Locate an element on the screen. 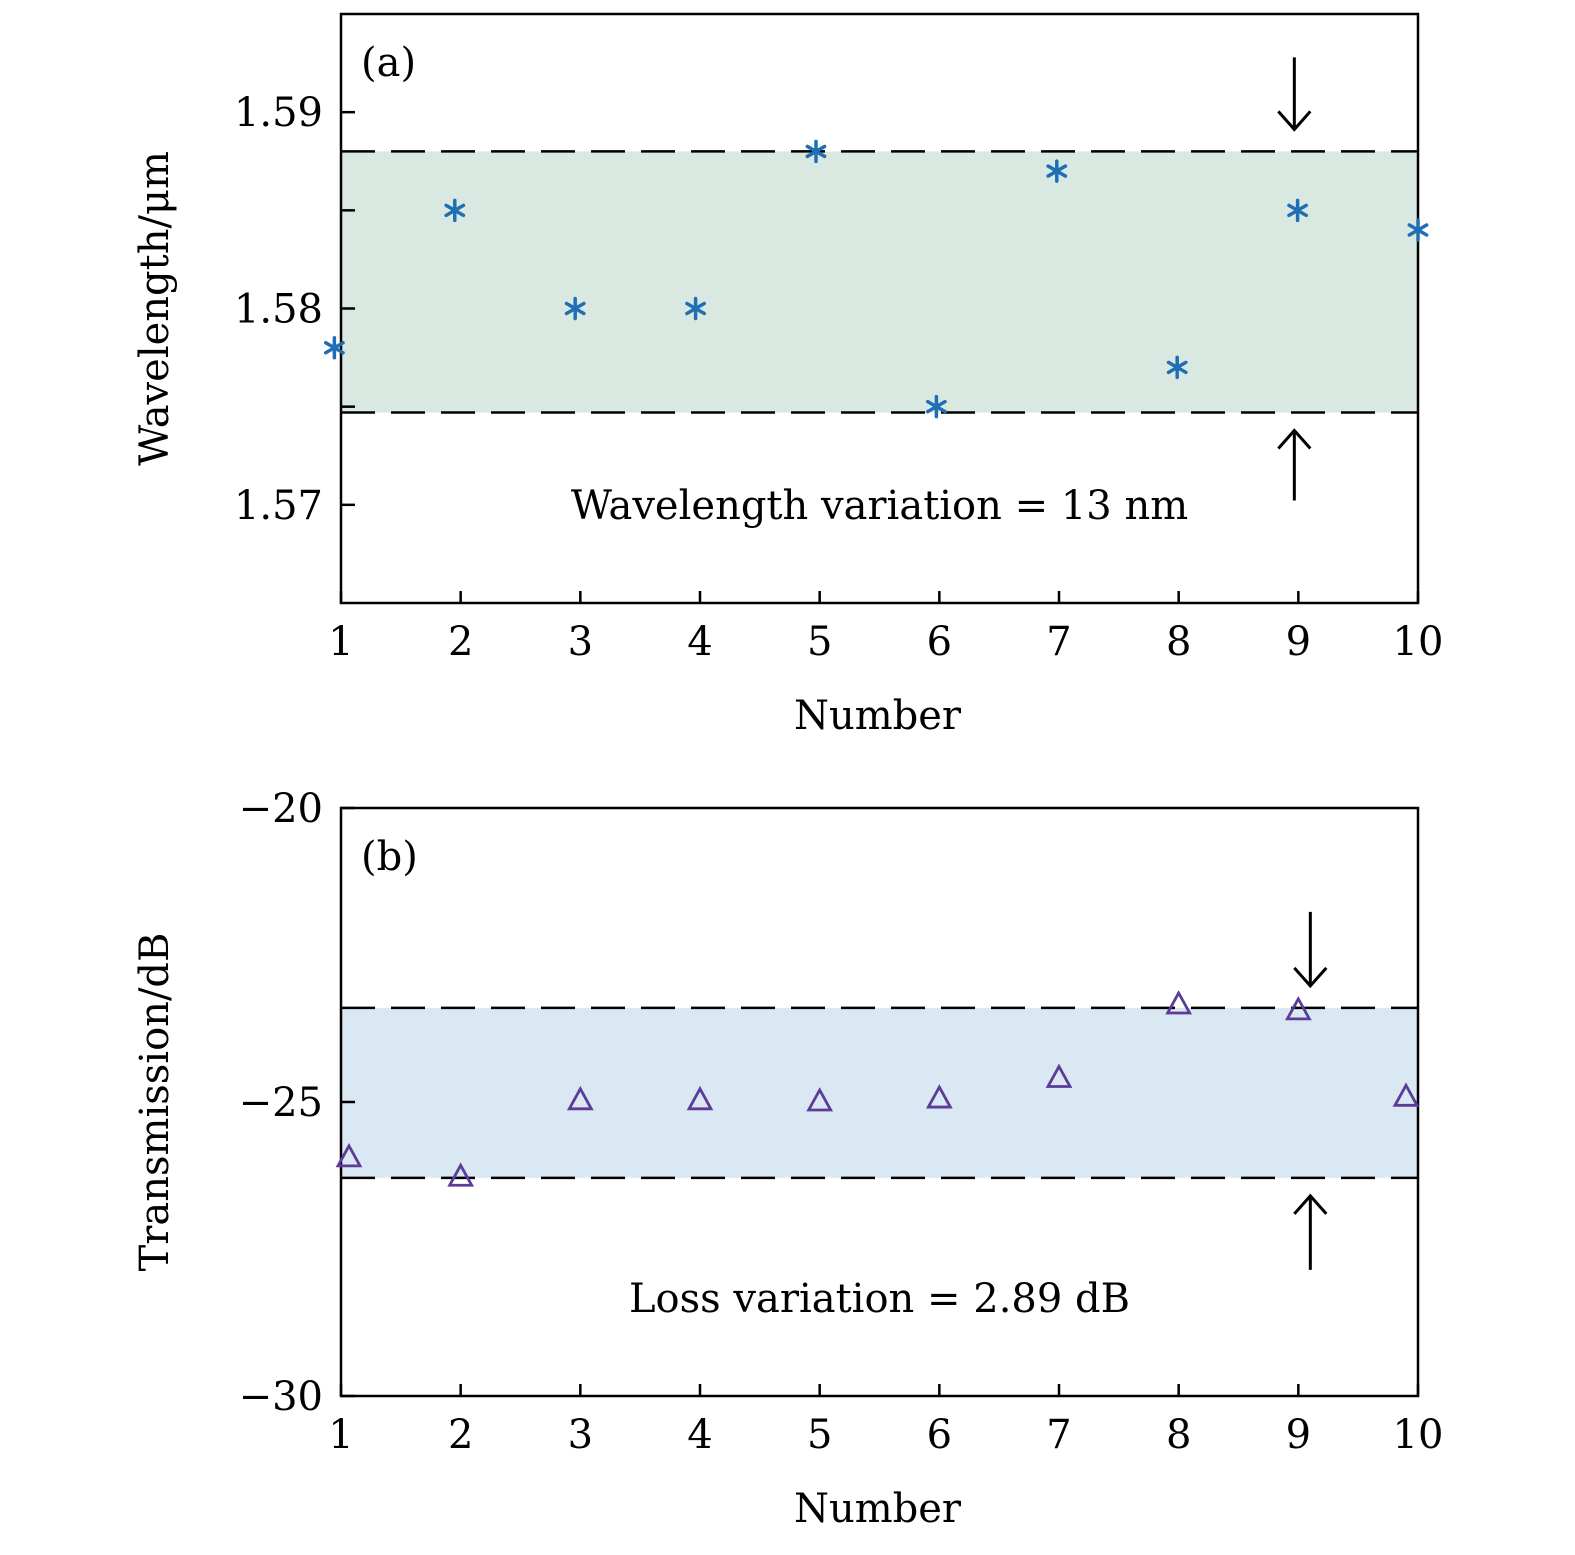  y-tick-label: 1.59 is located at coordinates (278, 113).